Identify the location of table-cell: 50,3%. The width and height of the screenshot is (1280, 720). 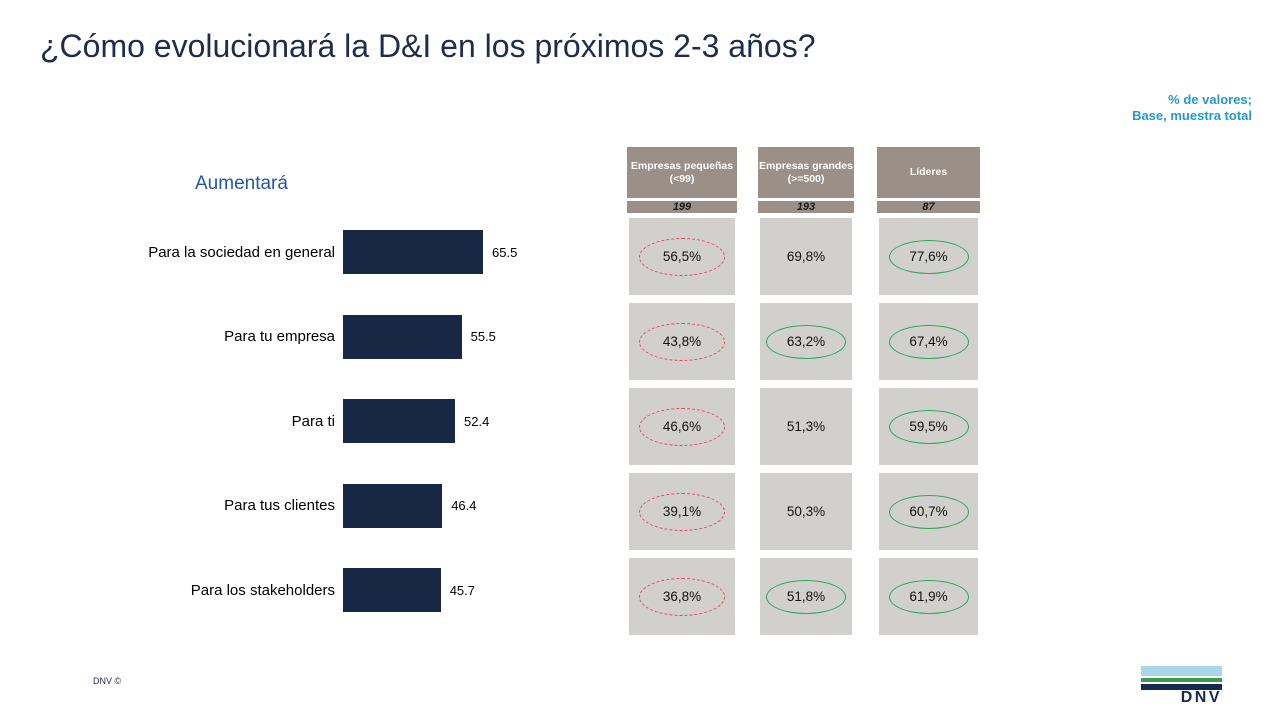
(806, 511).